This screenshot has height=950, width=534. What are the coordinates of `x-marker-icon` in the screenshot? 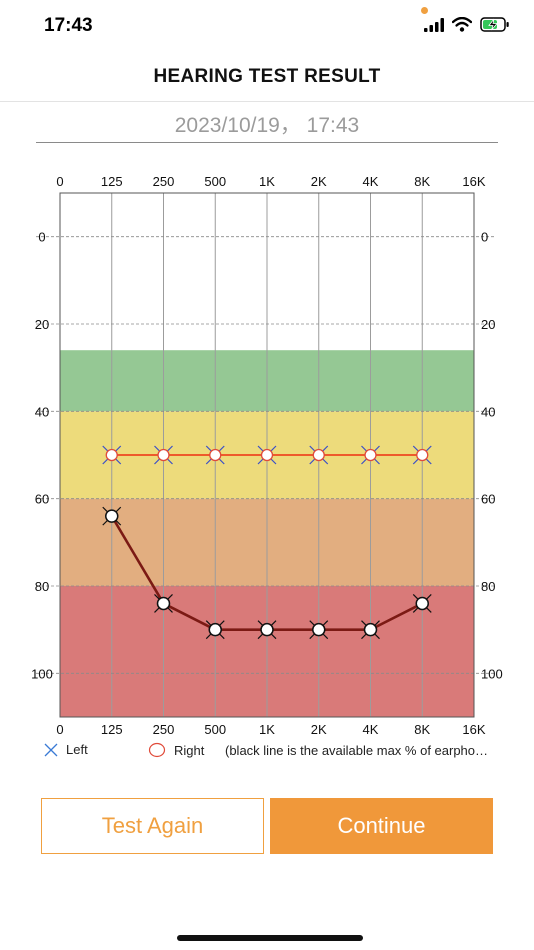 It's located at (51, 749).